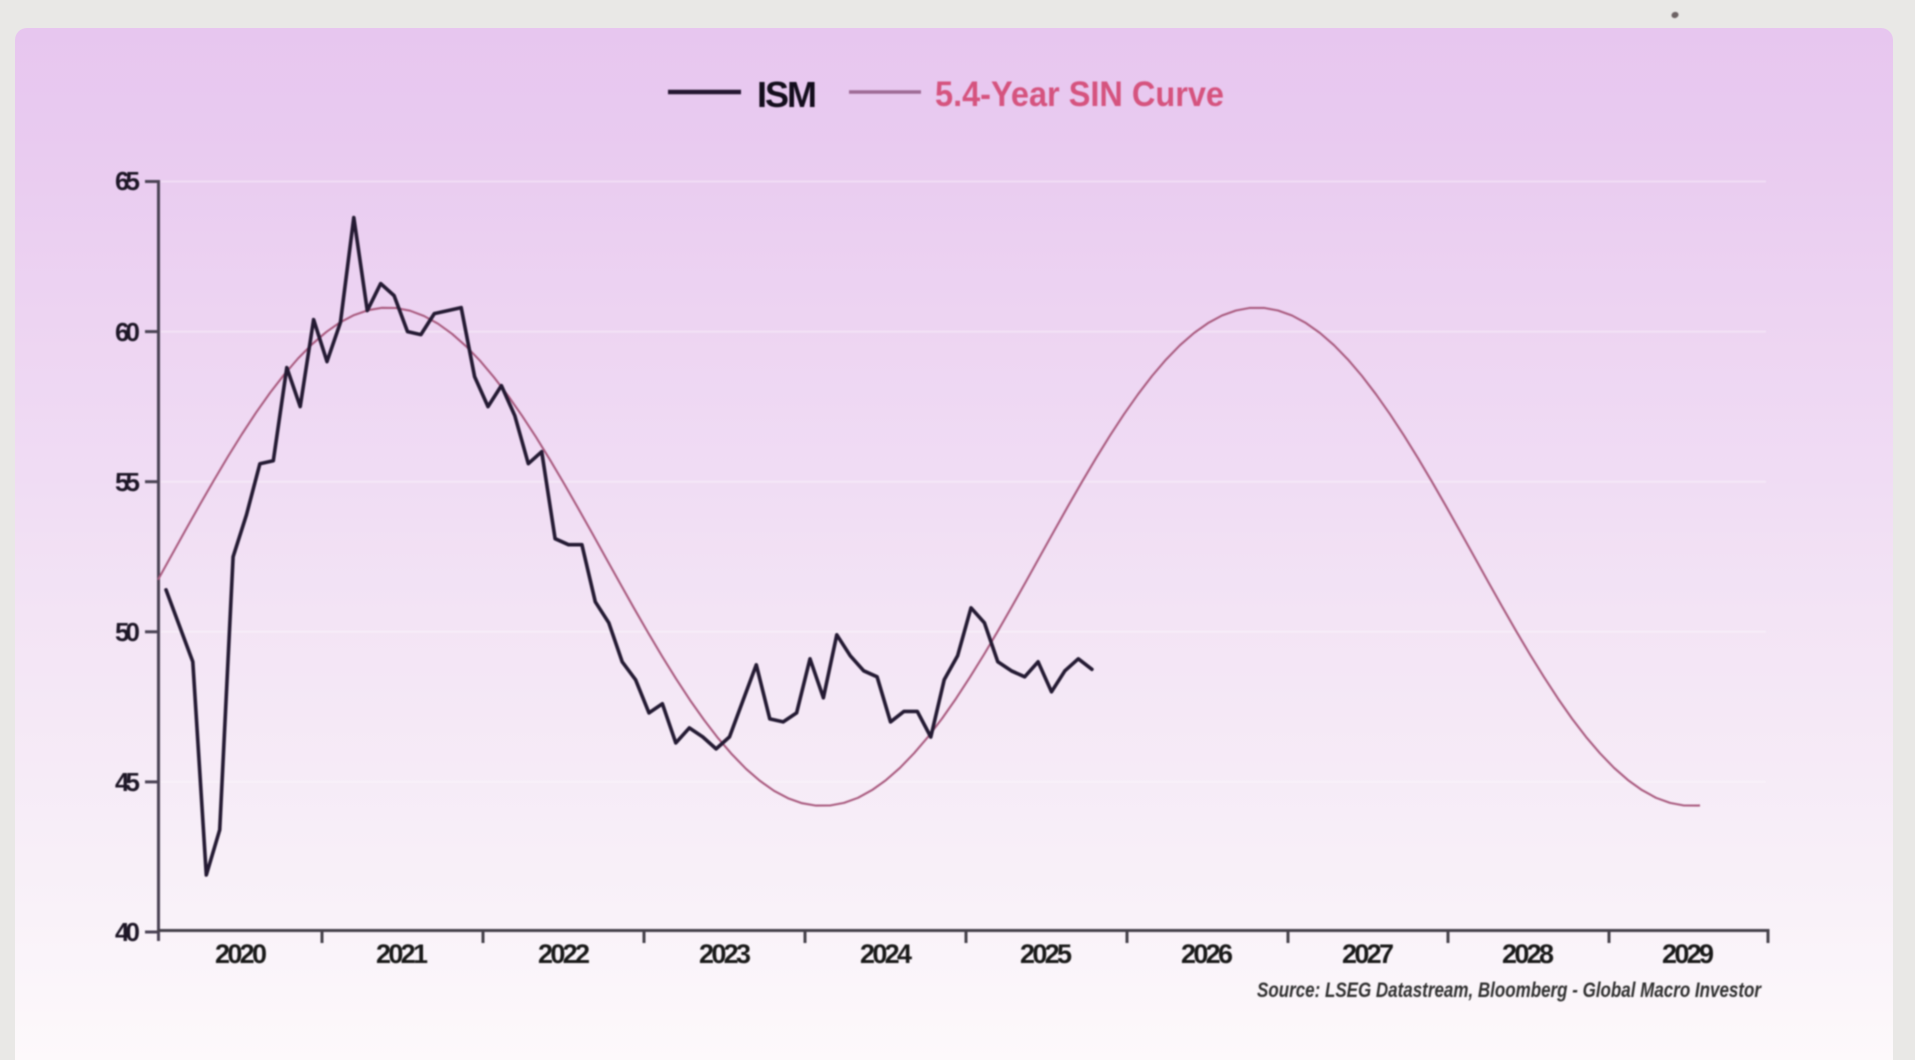 The image size is (1915, 1060). What do you see at coordinates (1207, 954) in the screenshot?
I see `svg-text: 2026` at bounding box center [1207, 954].